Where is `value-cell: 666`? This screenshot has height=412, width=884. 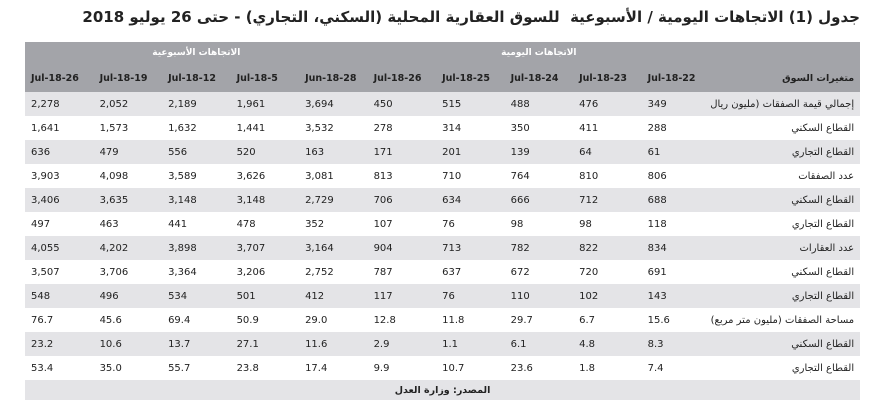
value-cell: 666 is located at coordinates (520, 200).